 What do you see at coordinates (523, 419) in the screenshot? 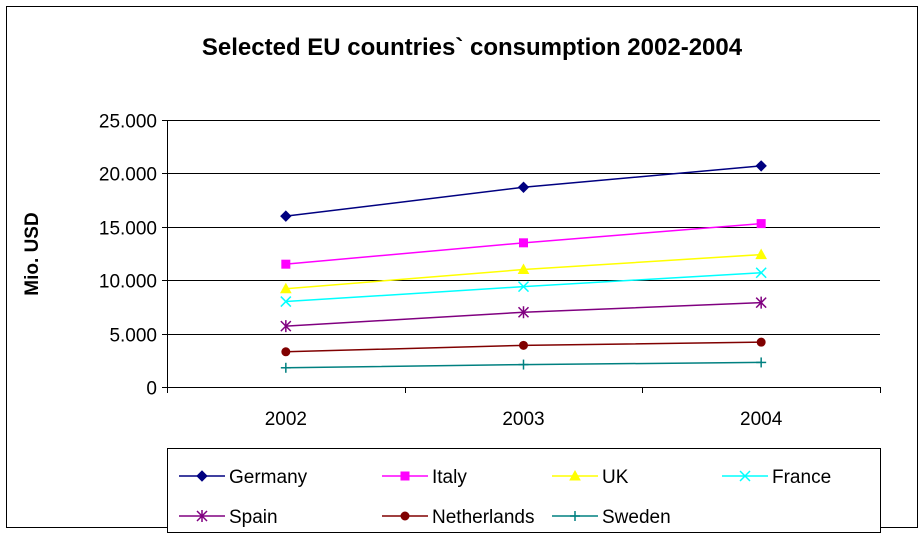
I see `x-tick-label: 2003` at bounding box center [523, 419].